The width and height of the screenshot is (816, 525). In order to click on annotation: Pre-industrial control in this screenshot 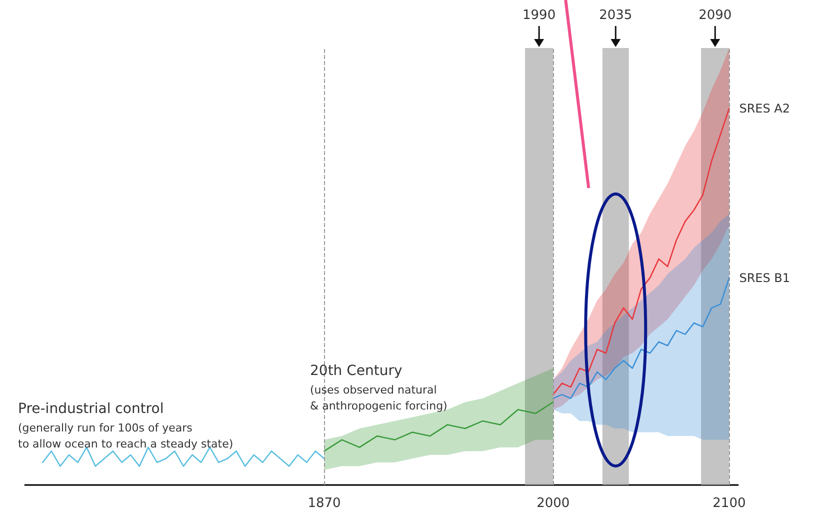, I will do `click(91, 409)`.